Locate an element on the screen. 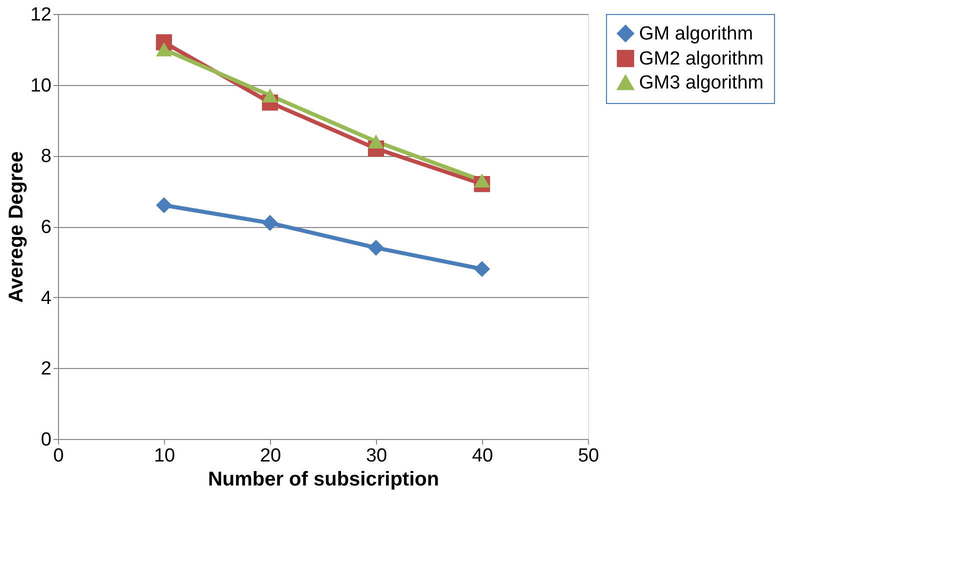  y-tick-label: 8 is located at coordinates (46, 157).